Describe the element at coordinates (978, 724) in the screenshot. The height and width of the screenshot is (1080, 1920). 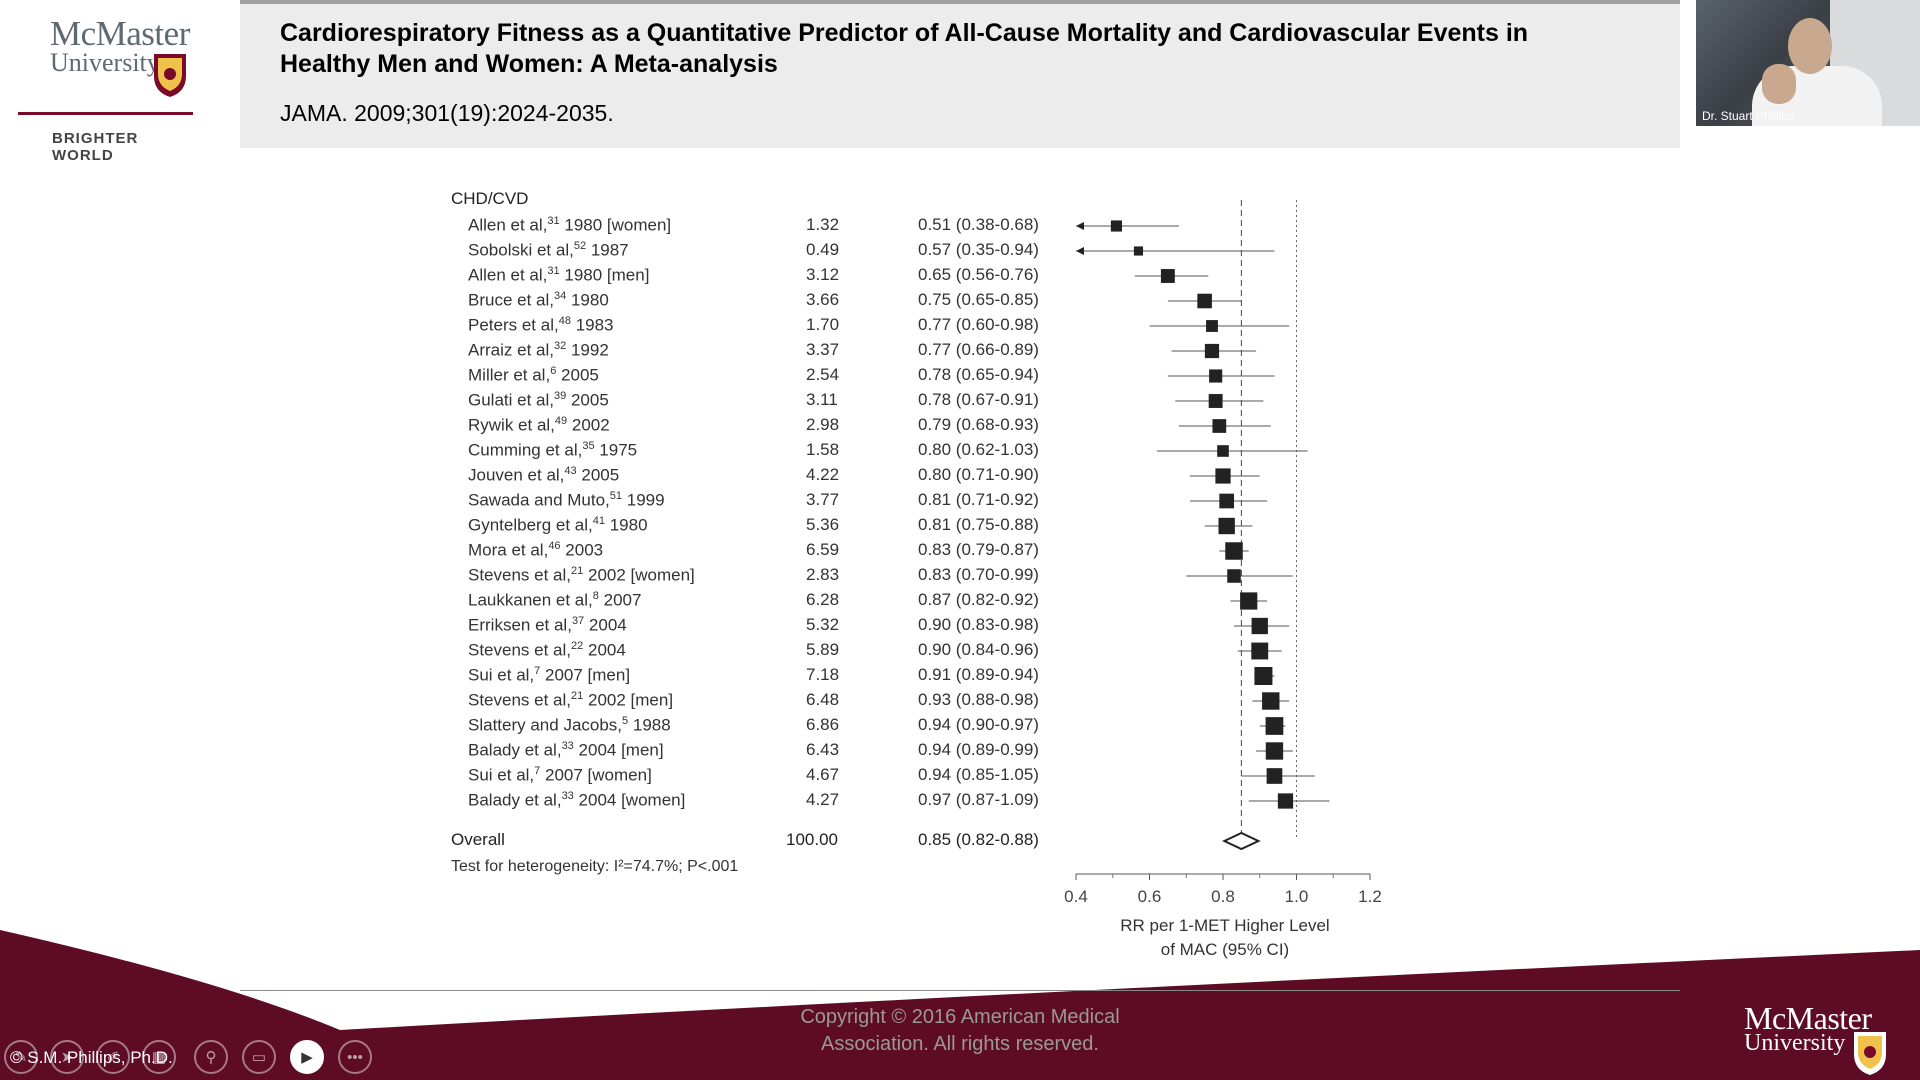
I see `study-rr: 0.94 (0.90-0.97)` at that location.